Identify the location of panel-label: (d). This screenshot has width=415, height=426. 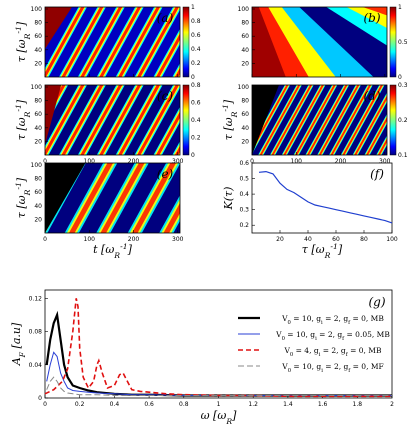
(371, 96).